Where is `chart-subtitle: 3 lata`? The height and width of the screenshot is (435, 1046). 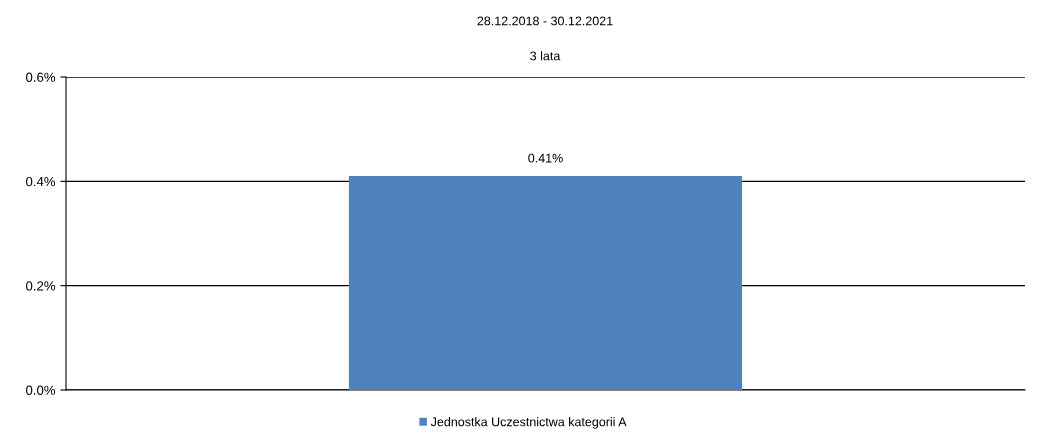 chart-subtitle: 3 lata is located at coordinates (545, 56).